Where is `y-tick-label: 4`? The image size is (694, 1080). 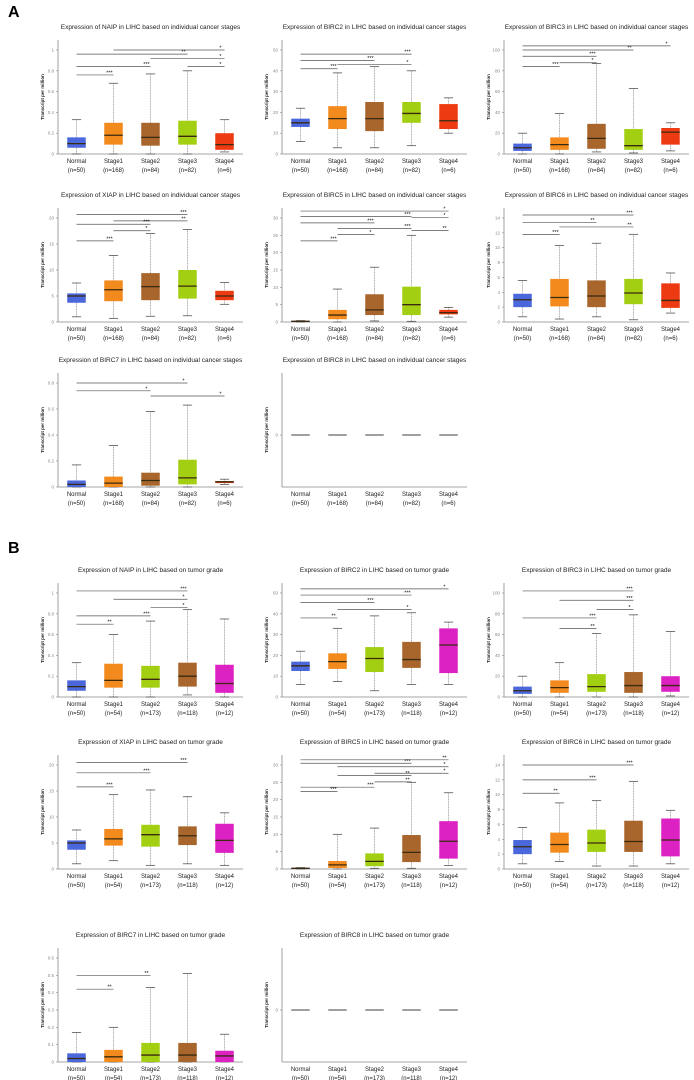 y-tick-label: 4 is located at coordinates (498, 839).